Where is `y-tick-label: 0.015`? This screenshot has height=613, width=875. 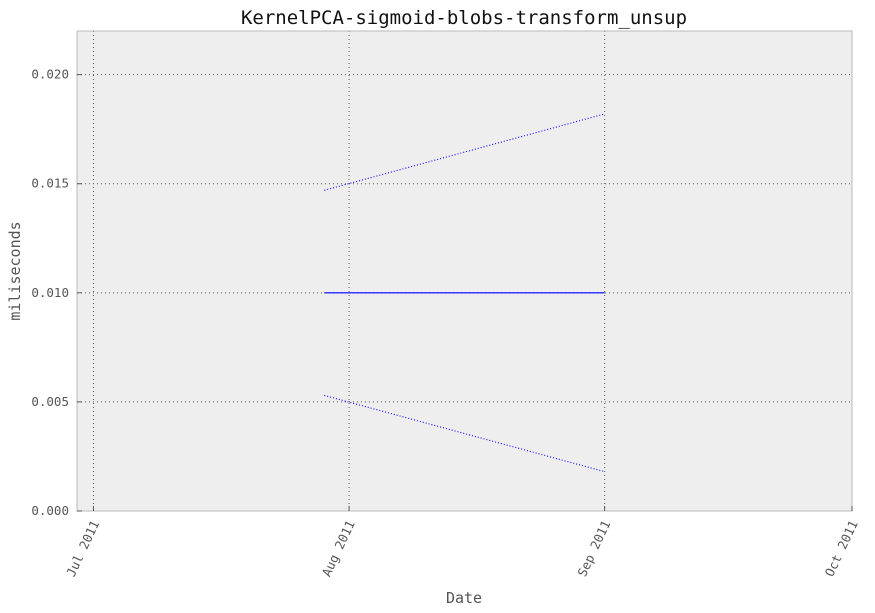 y-tick-label: 0.015 is located at coordinates (50, 183).